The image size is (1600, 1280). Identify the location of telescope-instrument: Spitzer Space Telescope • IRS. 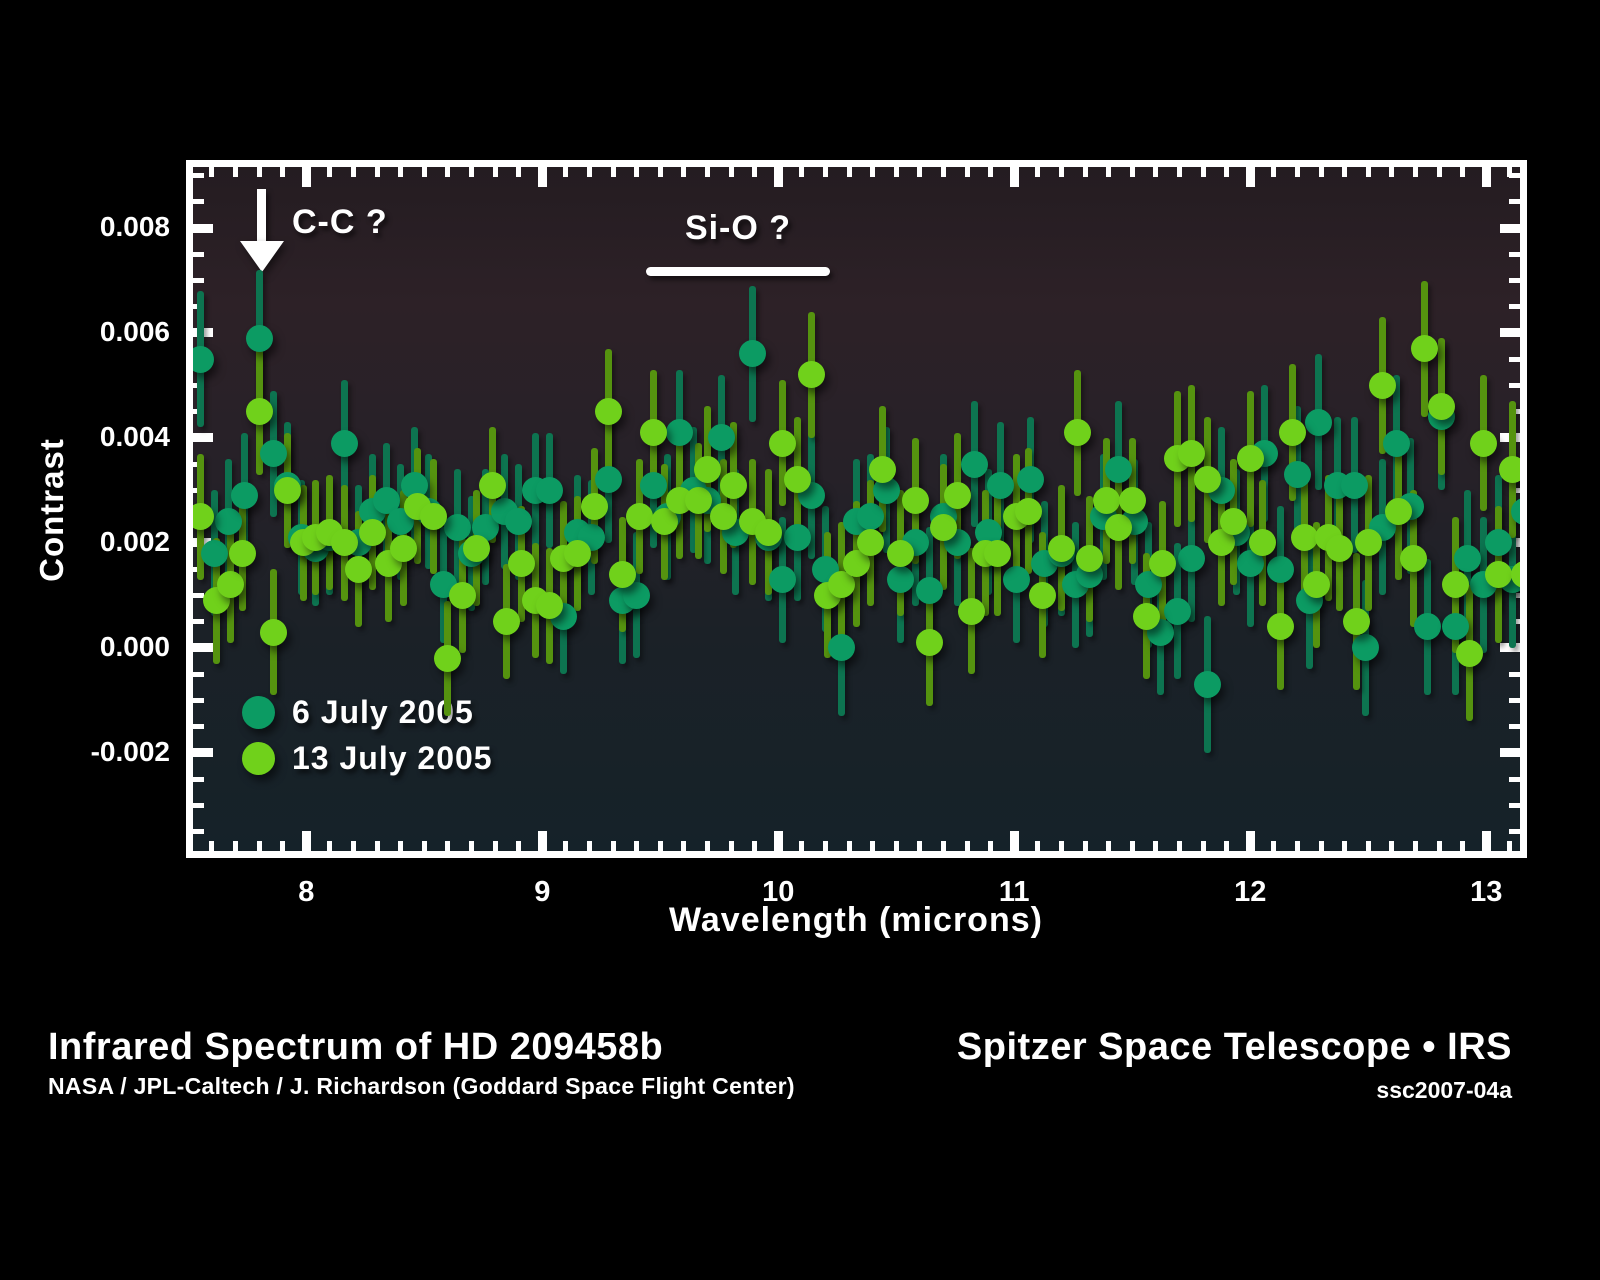
(1234, 1047).